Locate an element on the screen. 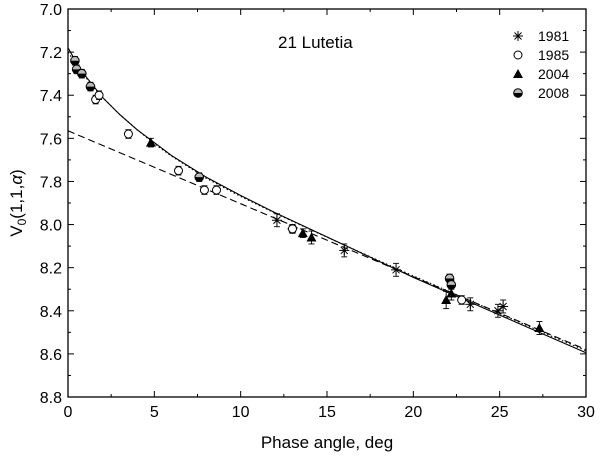 The image size is (602, 459). y-label-alpha: α is located at coordinates (16, 179).